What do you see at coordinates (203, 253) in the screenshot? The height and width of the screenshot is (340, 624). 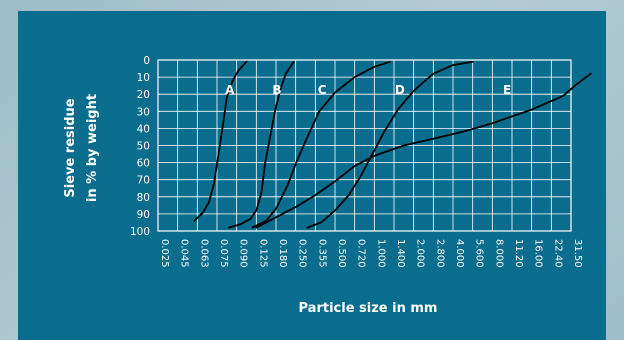 I see `x-tick-label: 0.063` at bounding box center [203, 253].